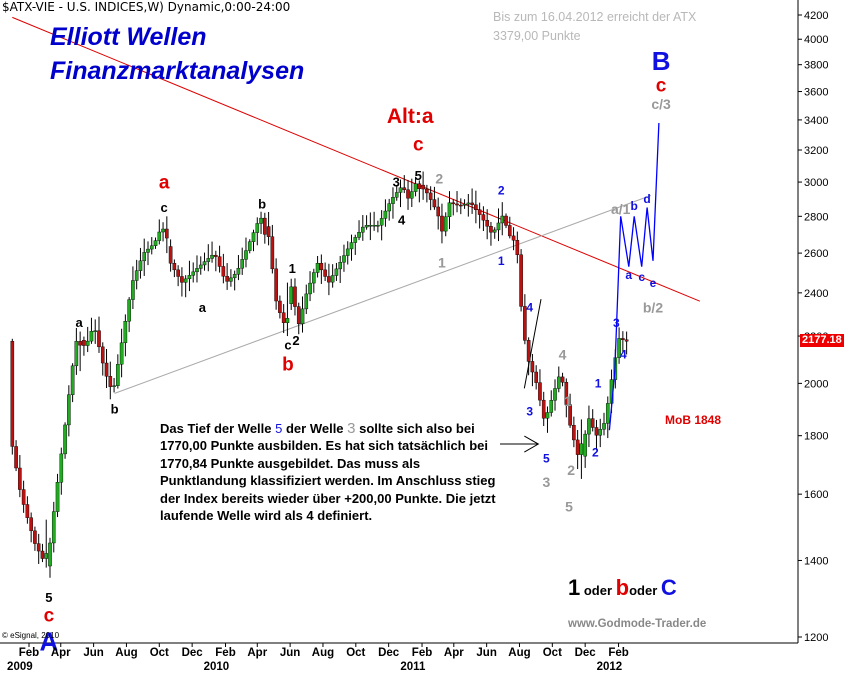  What do you see at coordinates (537, 36) in the screenshot?
I see `forecast-text-line2: 3379,00 Punkte` at bounding box center [537, 36].